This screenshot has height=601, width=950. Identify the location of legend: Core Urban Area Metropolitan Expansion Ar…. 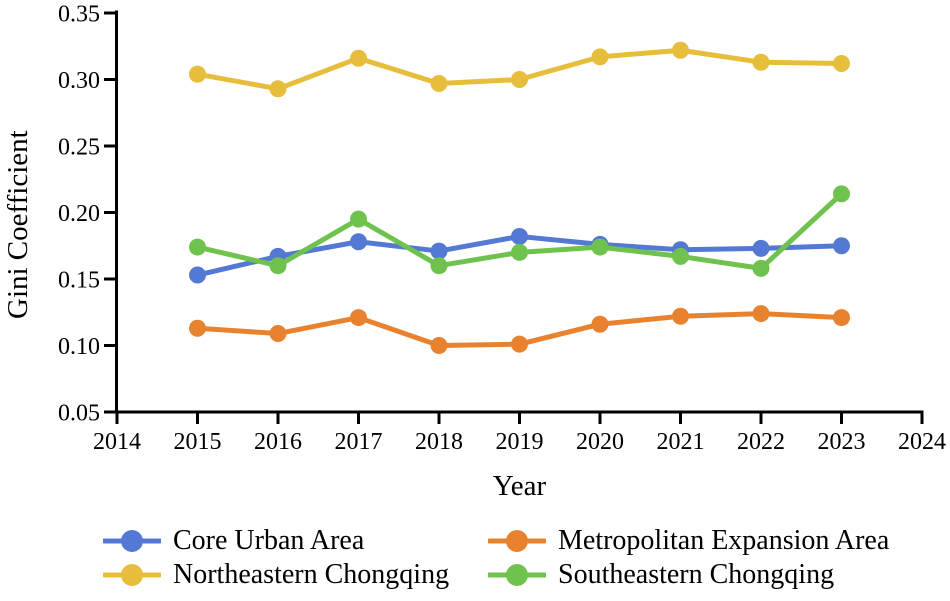
(525, 558).